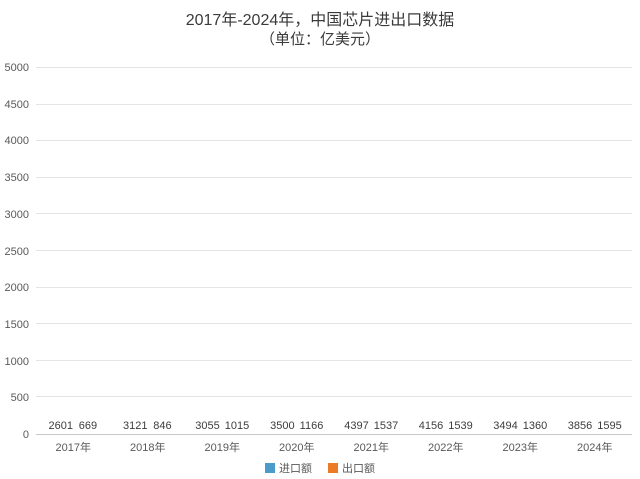 This screenshot has height=479, width=640. I want to click on y-tick-label: 2500, so click(16, 251).